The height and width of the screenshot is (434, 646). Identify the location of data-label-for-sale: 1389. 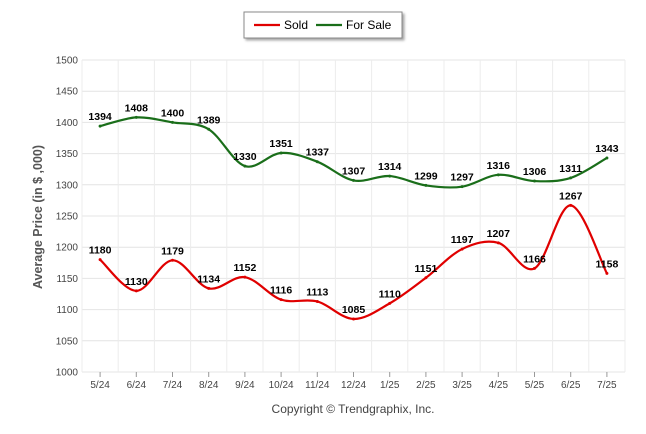
(209, 120).